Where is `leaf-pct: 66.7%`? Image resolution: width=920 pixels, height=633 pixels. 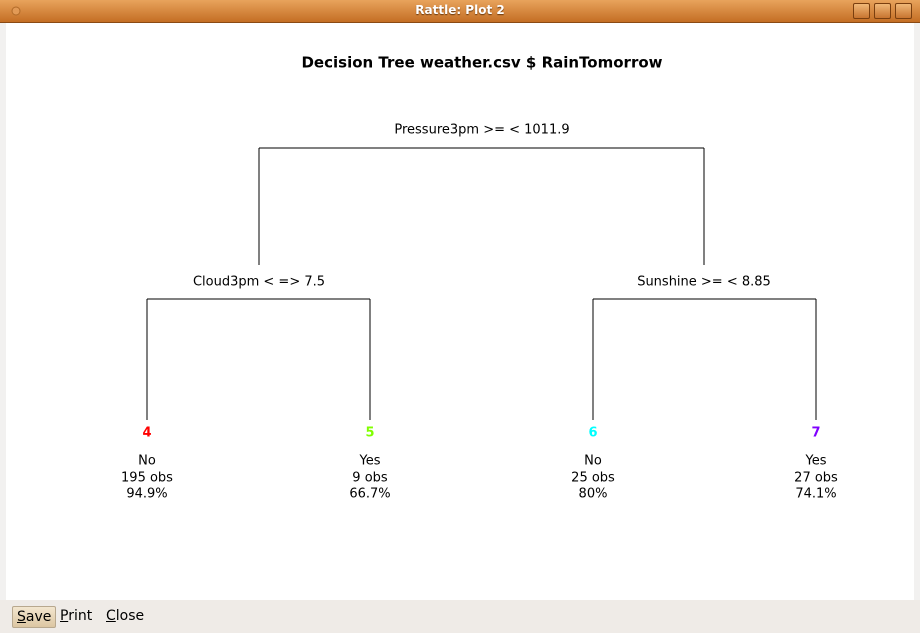 leaf-pct: 66.7% is located at coordinates (369, 494).